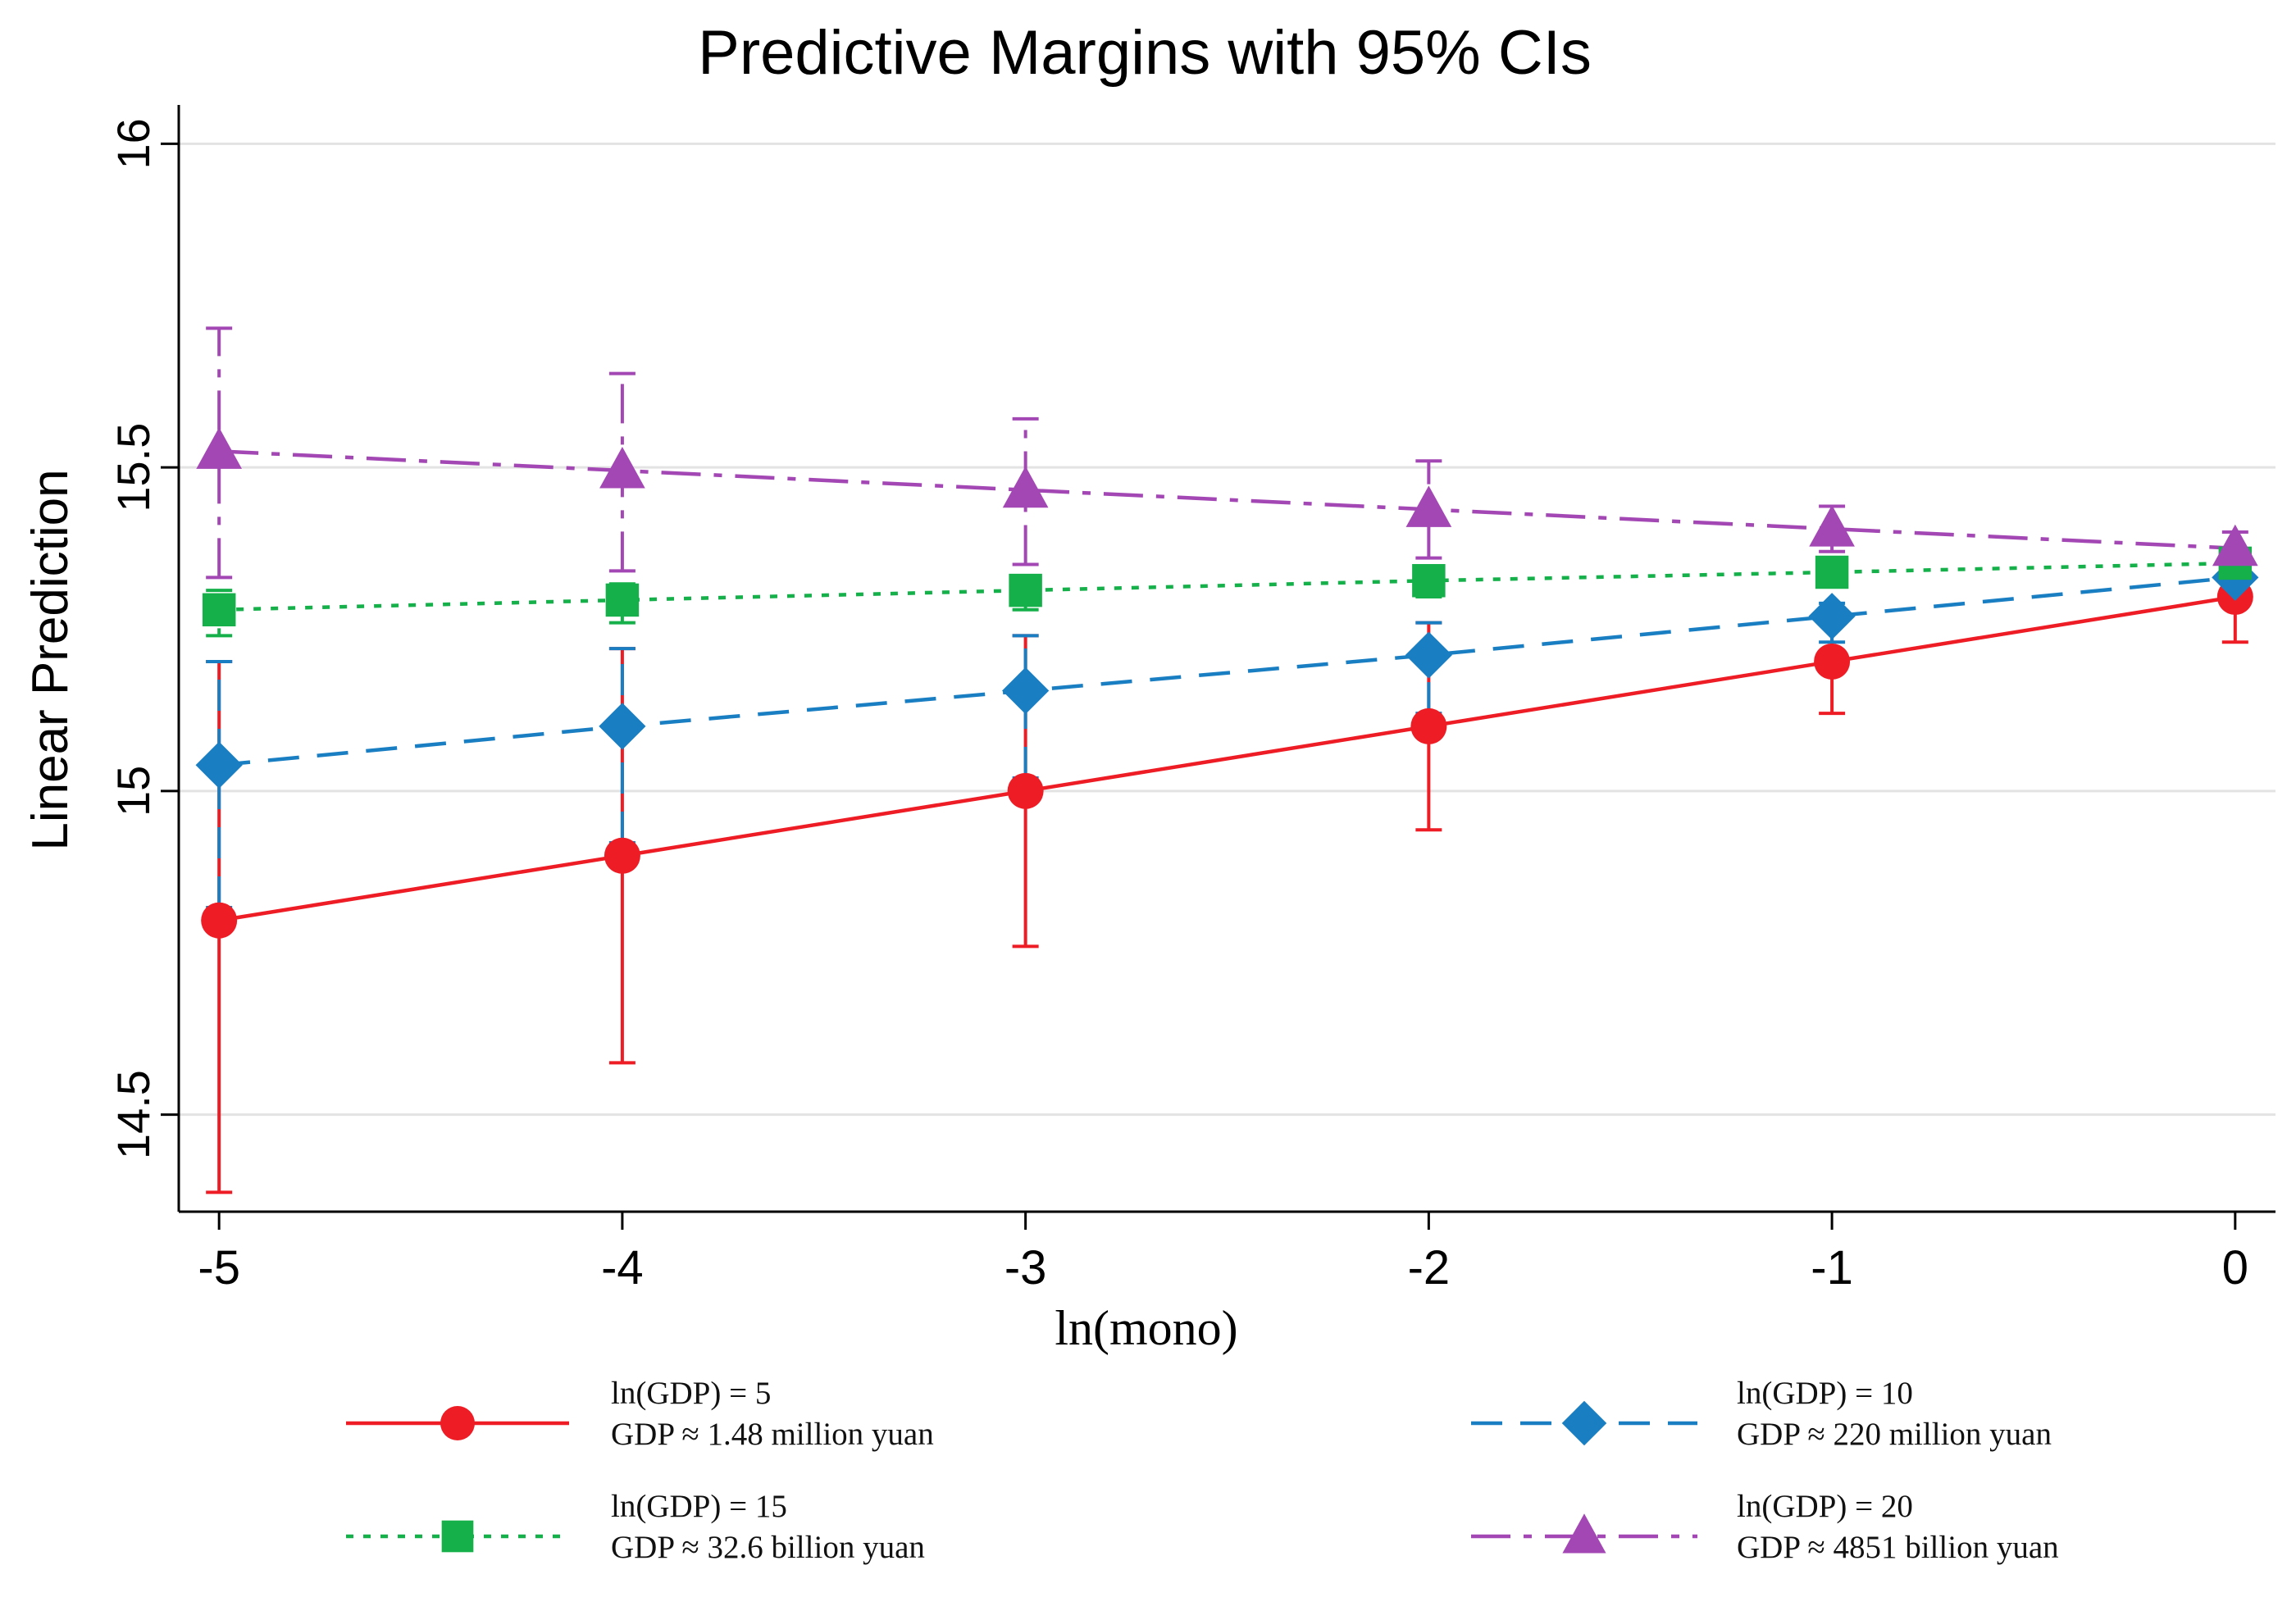 The width and height of the screenshot is (2296, 1597). I want to click on legend-item: ln(GDP) = 20 GDP ≈ 4851 billion yuan, so click(1765, 1527).